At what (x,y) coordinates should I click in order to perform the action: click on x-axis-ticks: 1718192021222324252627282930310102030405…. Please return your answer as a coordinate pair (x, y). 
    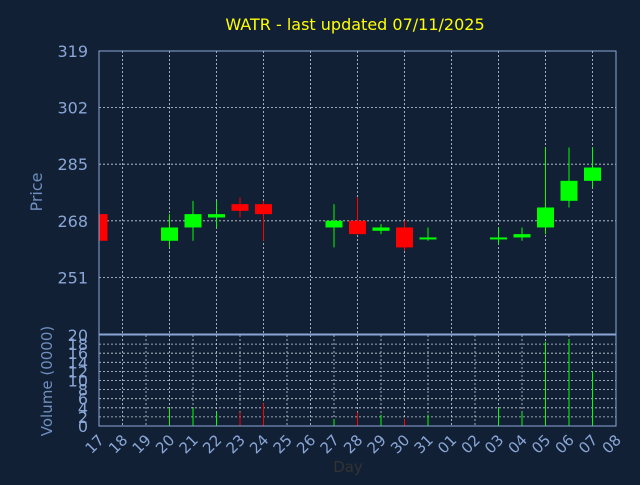
    Looking at the image, I should click on (353, 444).